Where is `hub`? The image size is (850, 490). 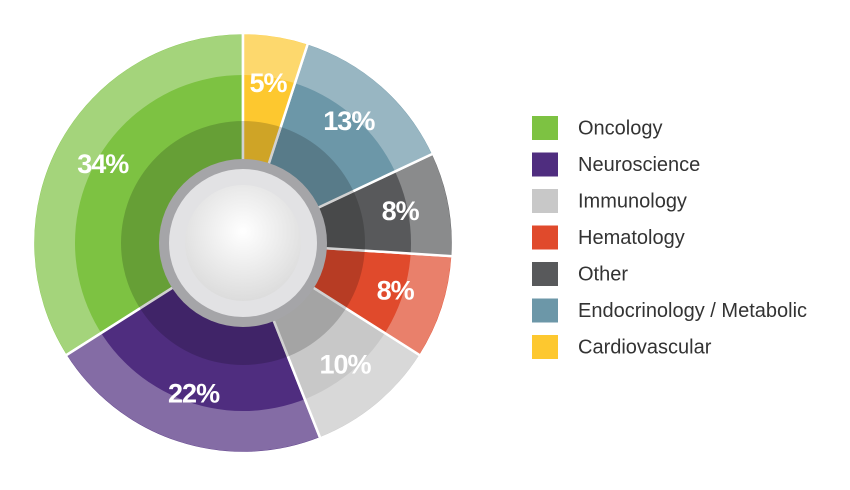 hub is located at coordinates (243, 243).